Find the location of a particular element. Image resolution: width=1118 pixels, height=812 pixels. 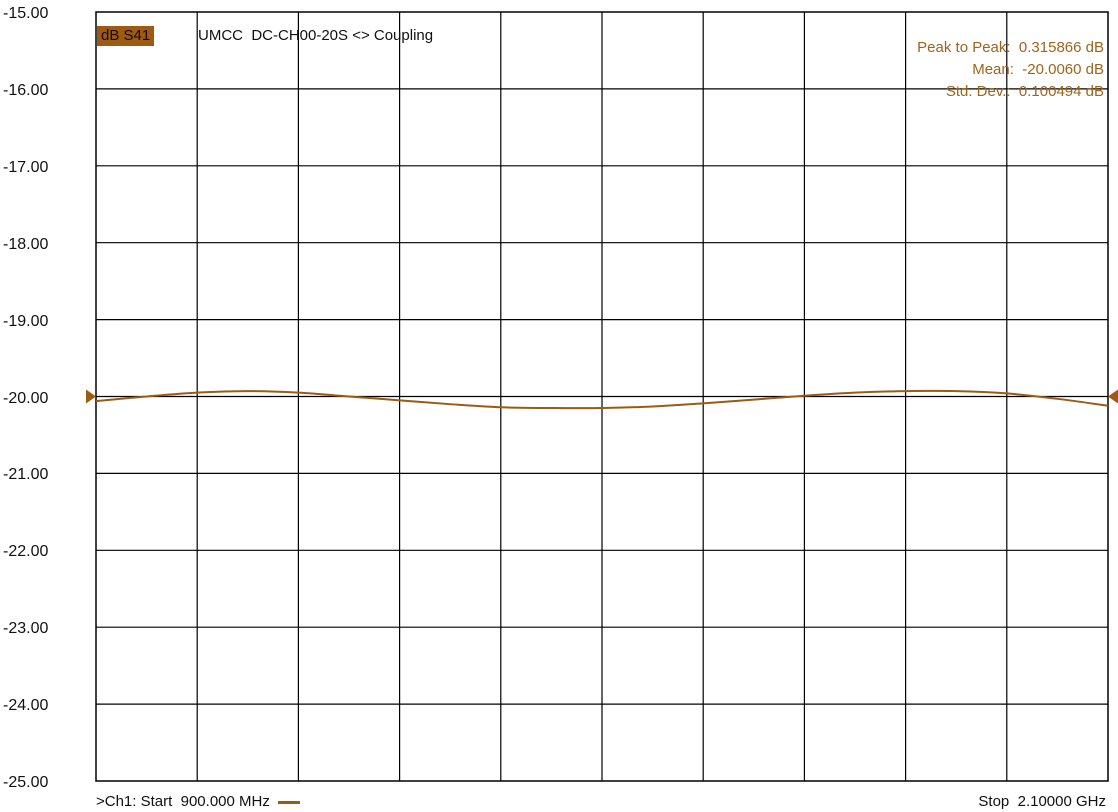

y-tick-label: -20.00 is located at coordinates (26, 398).